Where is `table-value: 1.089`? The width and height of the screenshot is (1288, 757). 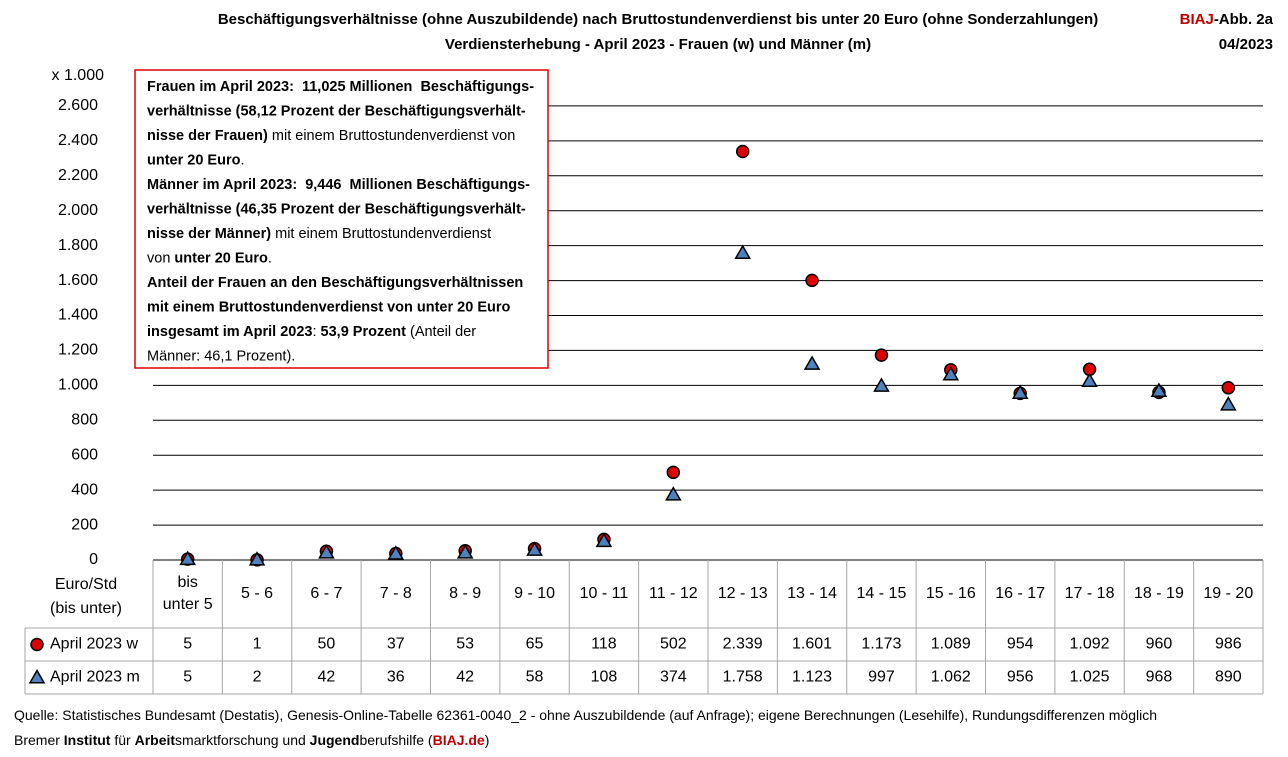
table-value: 1.089 is located at coordinates (951, 644).